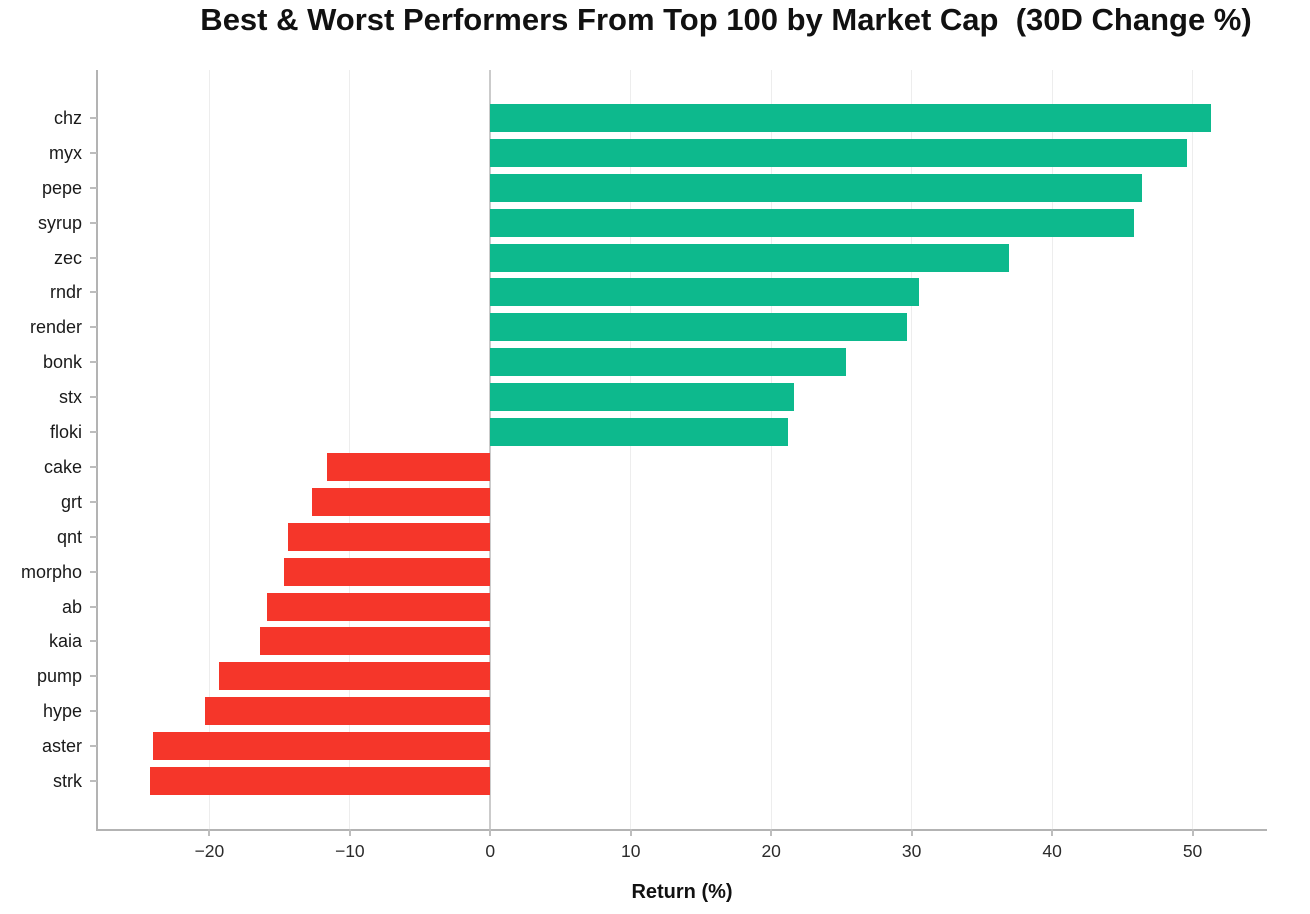  I want to click on y-label-kaia: kaia, so click(65, 641).